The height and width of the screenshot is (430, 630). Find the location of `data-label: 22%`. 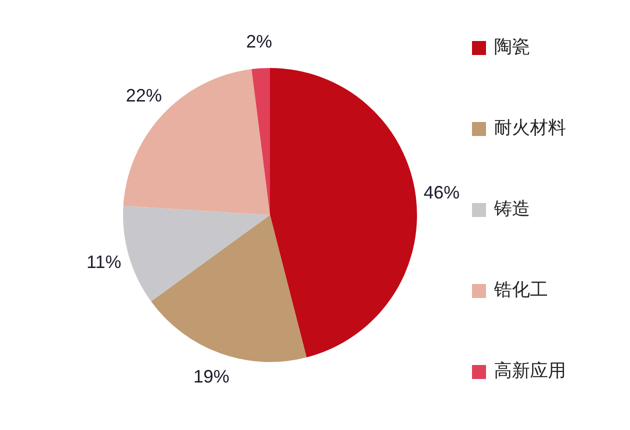

data-label: 22% is located at coordinates (144, 96).